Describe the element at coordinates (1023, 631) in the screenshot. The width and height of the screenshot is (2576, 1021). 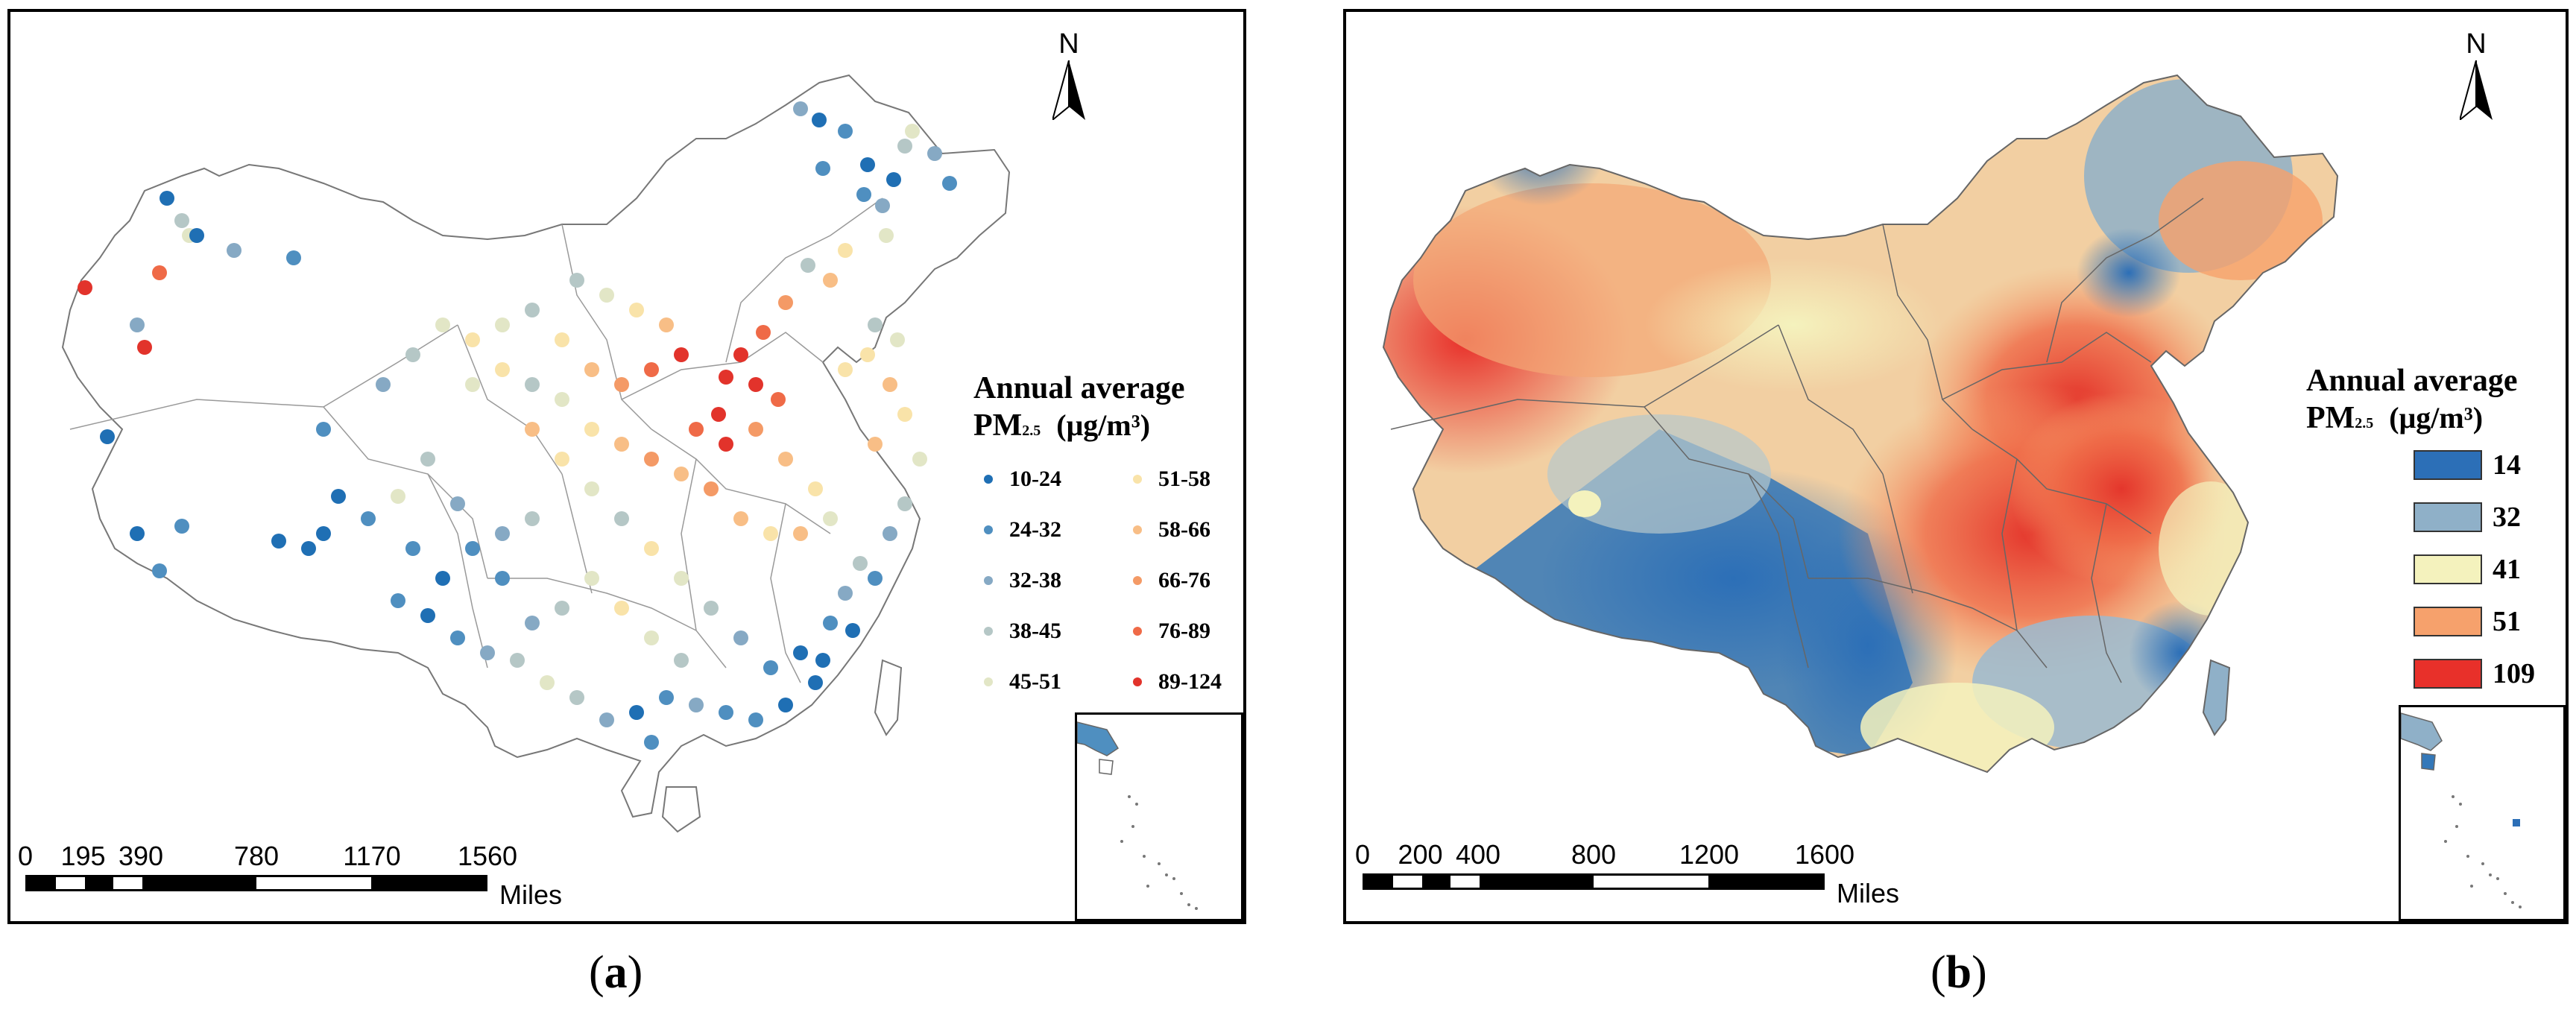
I see `legend-entry: 38-45` at that location.